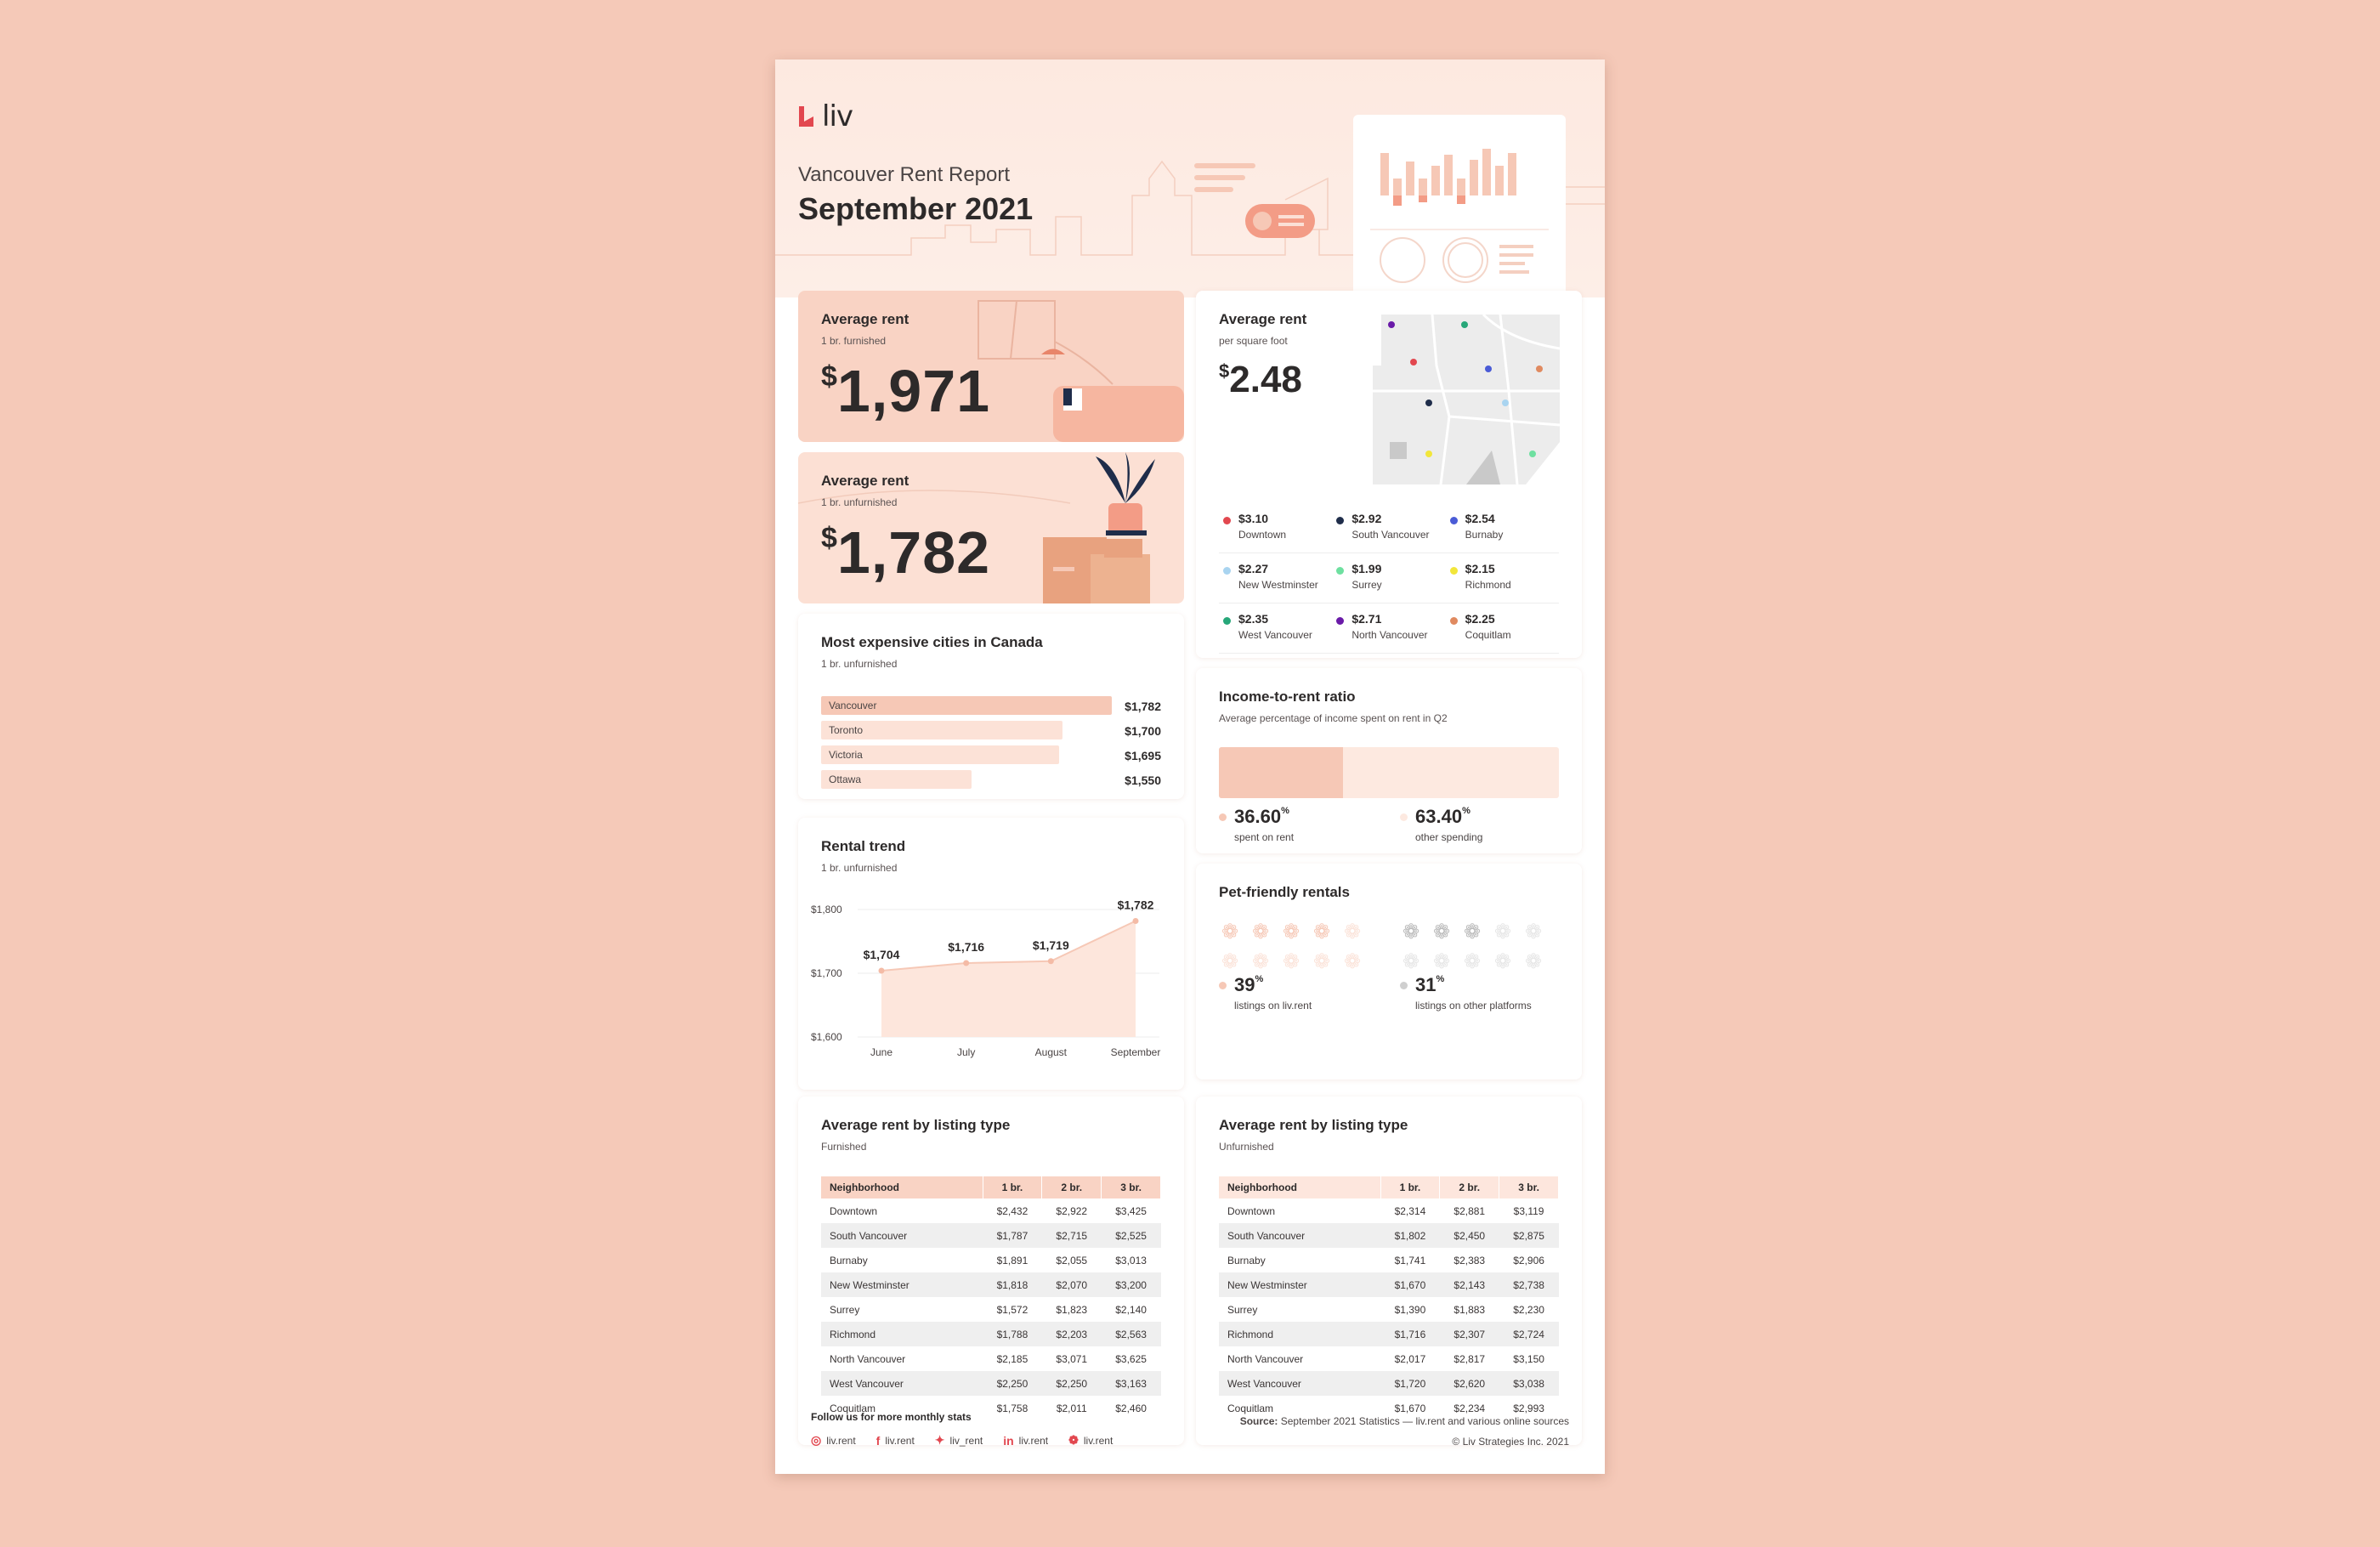 The height and width of the screenshot is (1547, 2380). I want to click on city-rent-value: $1,695, so click(1143, 755).